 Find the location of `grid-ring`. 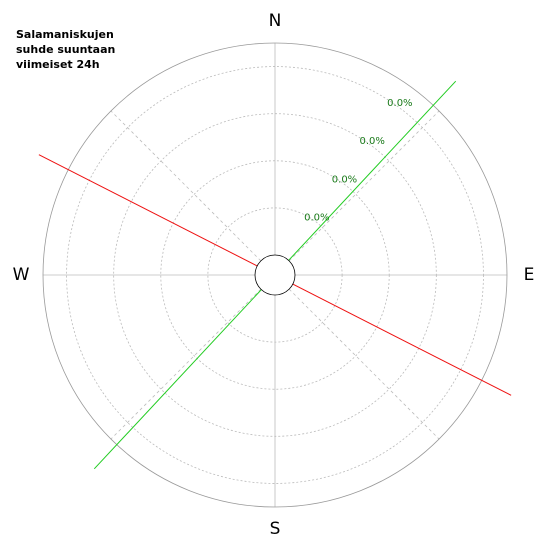

grid-ring is located at coordinates (275, 275).